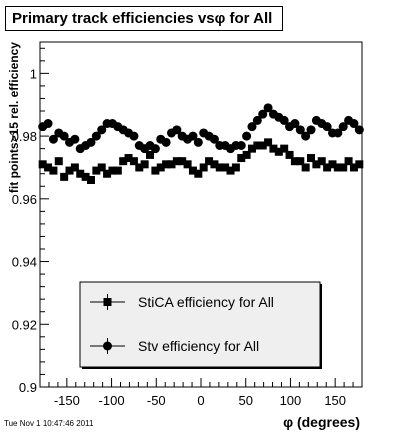 The image size is (400, 433). I want to click on y-tick-label: 0.98, so click(24, 136).